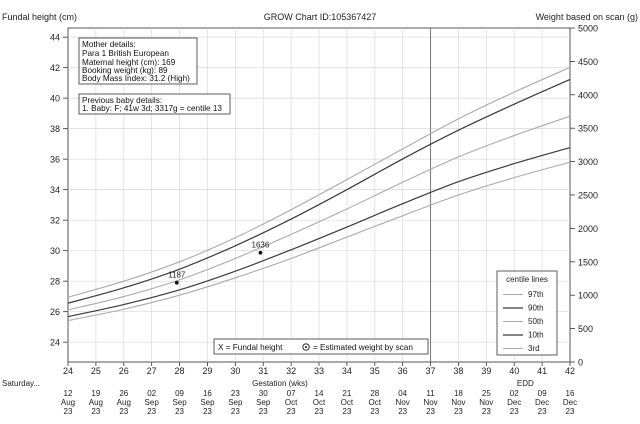  I want to click on calendar-date-label: 26, so click(123, 393).